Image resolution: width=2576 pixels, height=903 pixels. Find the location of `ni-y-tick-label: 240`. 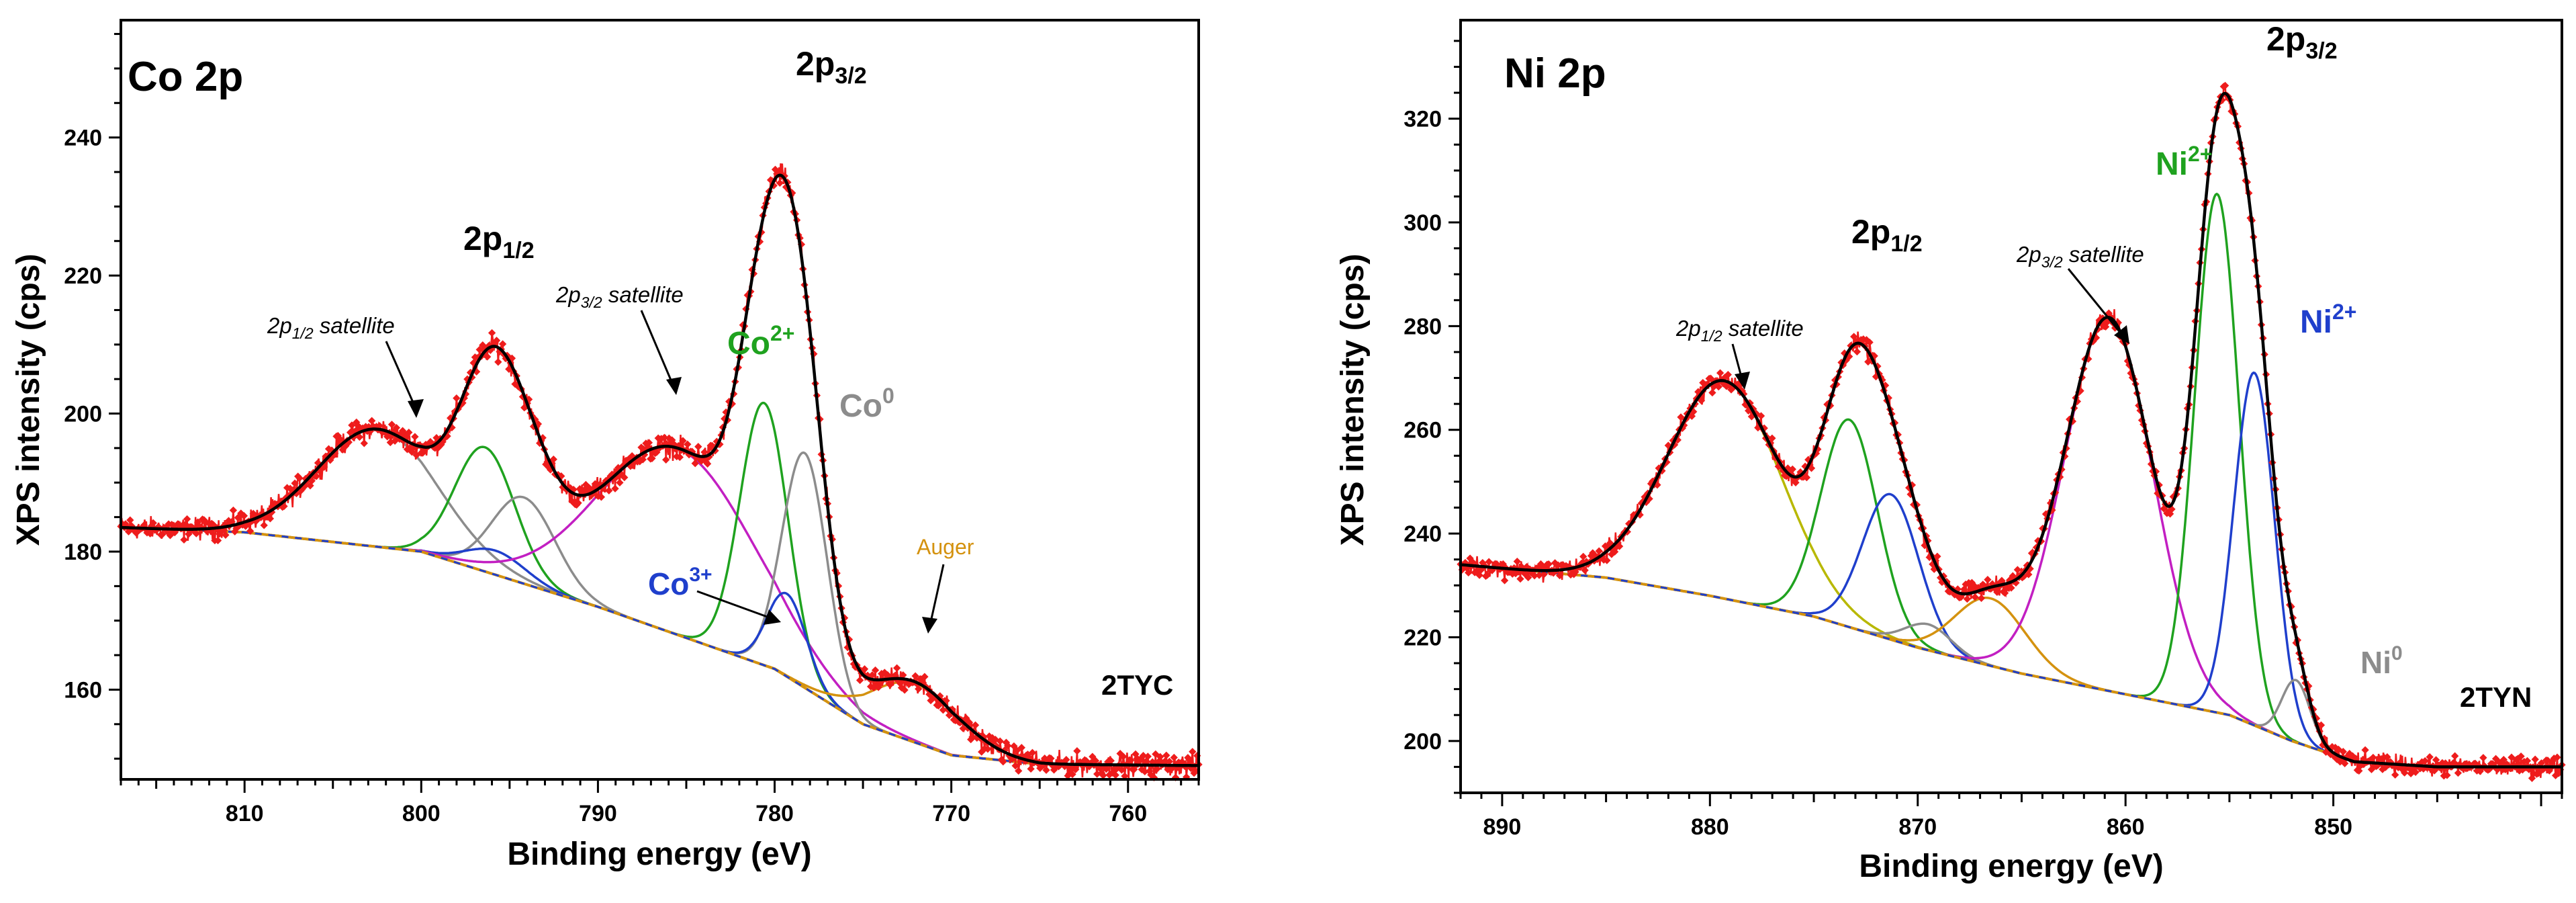

ni-y-tick-label: 240 is located at coordinates (1423, 534).